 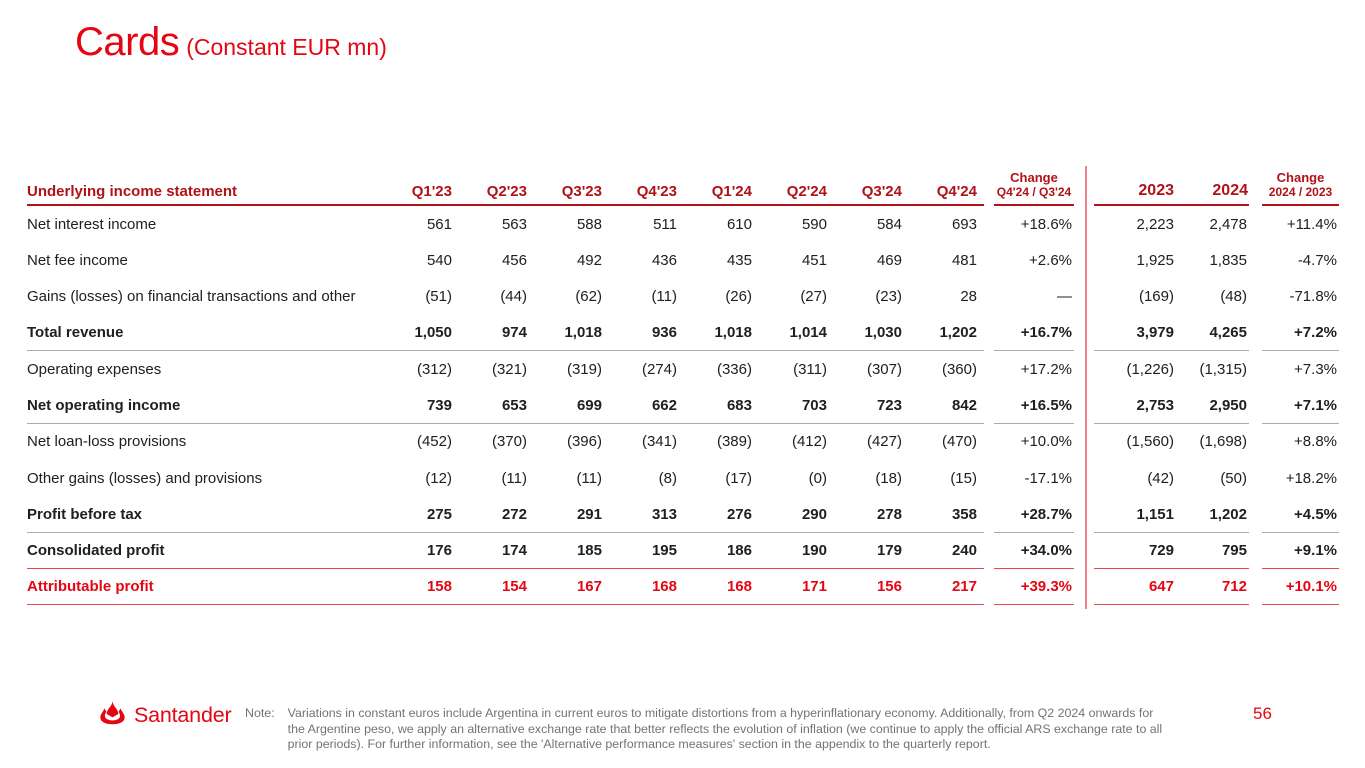 What do you see at coordinates (739, 550) in the screenshot?
I see `quarter-value: 186` at bounding box center [739, 550].